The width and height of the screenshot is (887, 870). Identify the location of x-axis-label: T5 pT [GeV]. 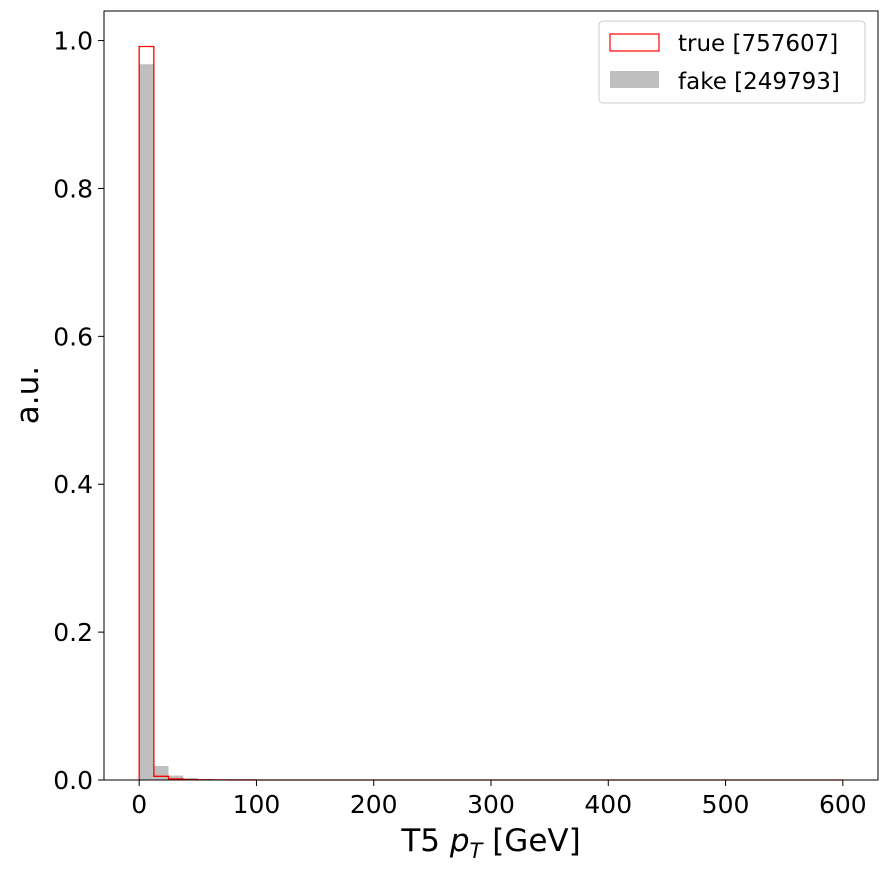
(490, 843).